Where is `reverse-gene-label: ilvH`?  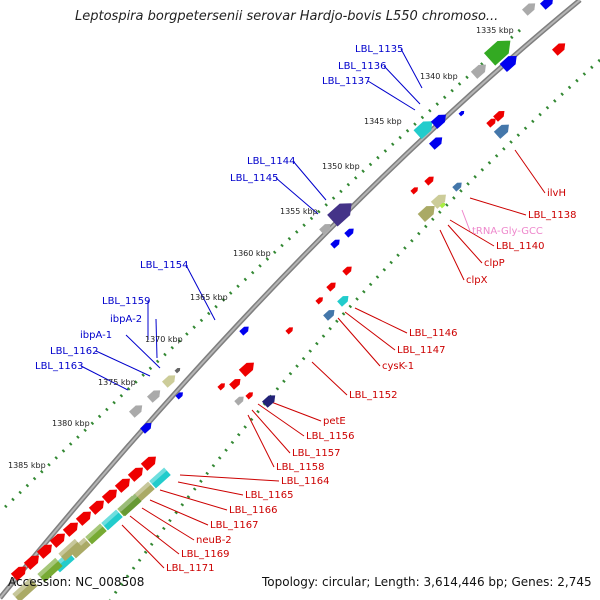
reverse-gene-label: ilvH is located at coordinates (556, 193).